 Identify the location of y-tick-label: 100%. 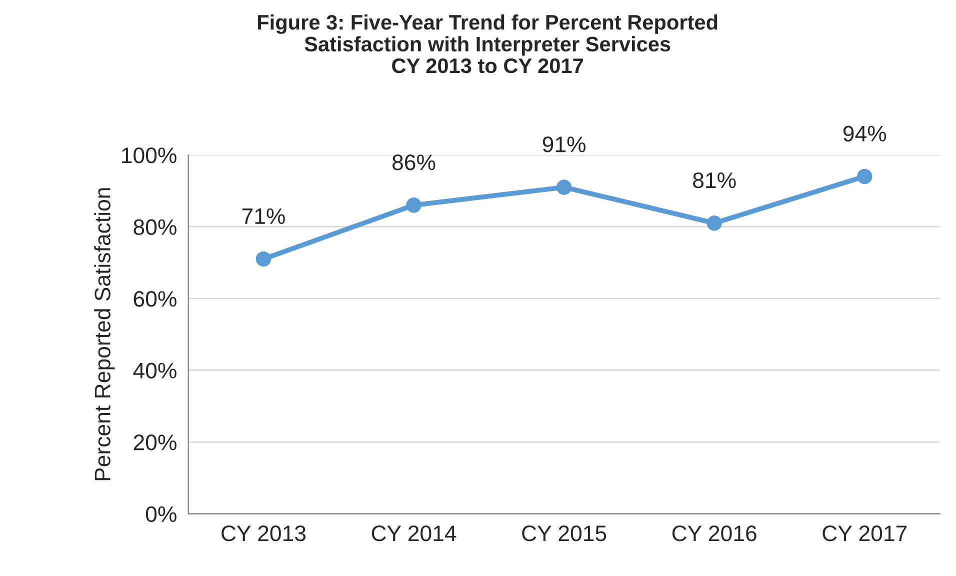
(149, 155).